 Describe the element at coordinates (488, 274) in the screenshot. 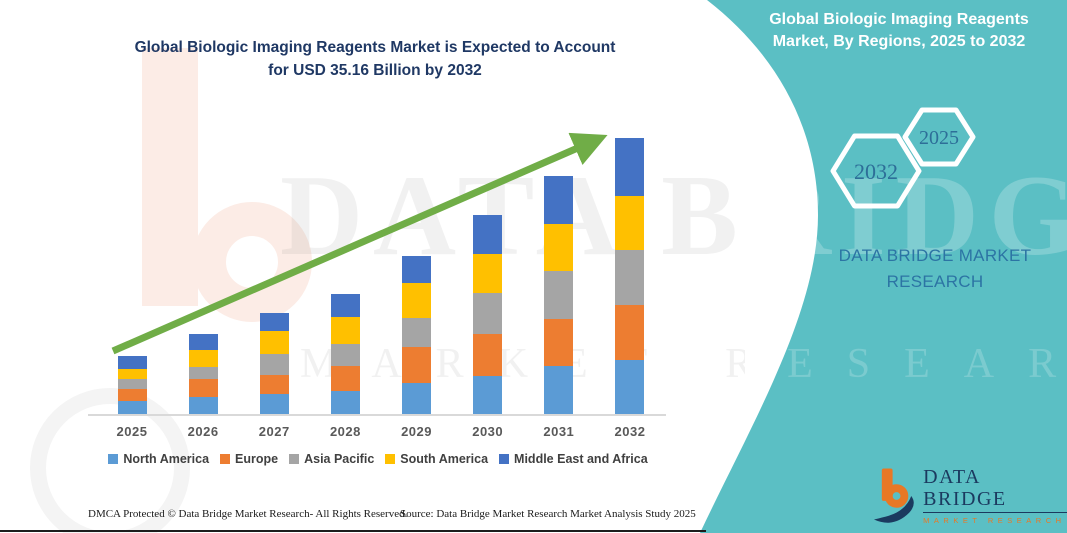

I see `bar-segment-2030-south-america` at that location.